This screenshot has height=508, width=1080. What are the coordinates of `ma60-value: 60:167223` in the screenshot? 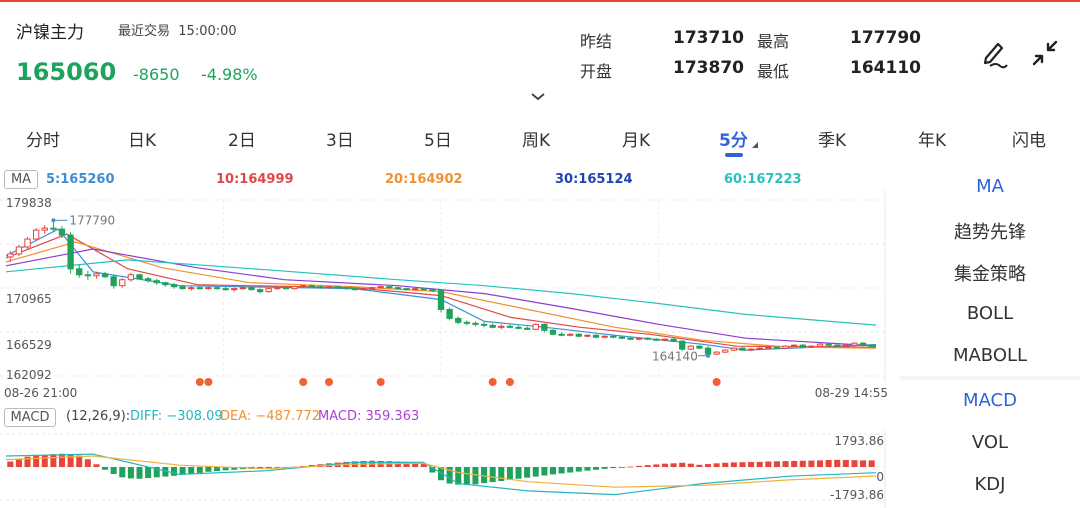 It's located at (763, 179).